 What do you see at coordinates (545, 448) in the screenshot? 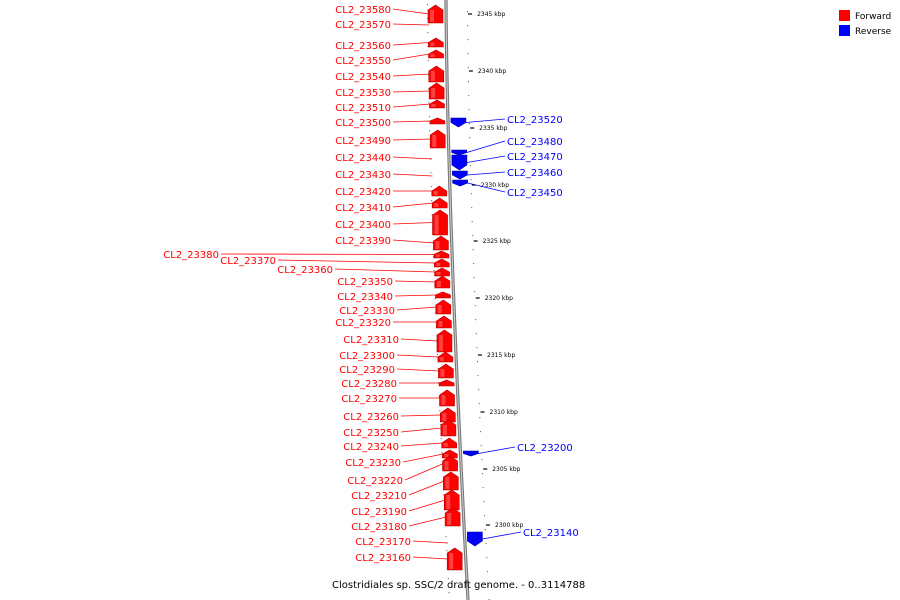
I see `reverse-gene-label: CL2_23200` at bounding box center [545, 448].